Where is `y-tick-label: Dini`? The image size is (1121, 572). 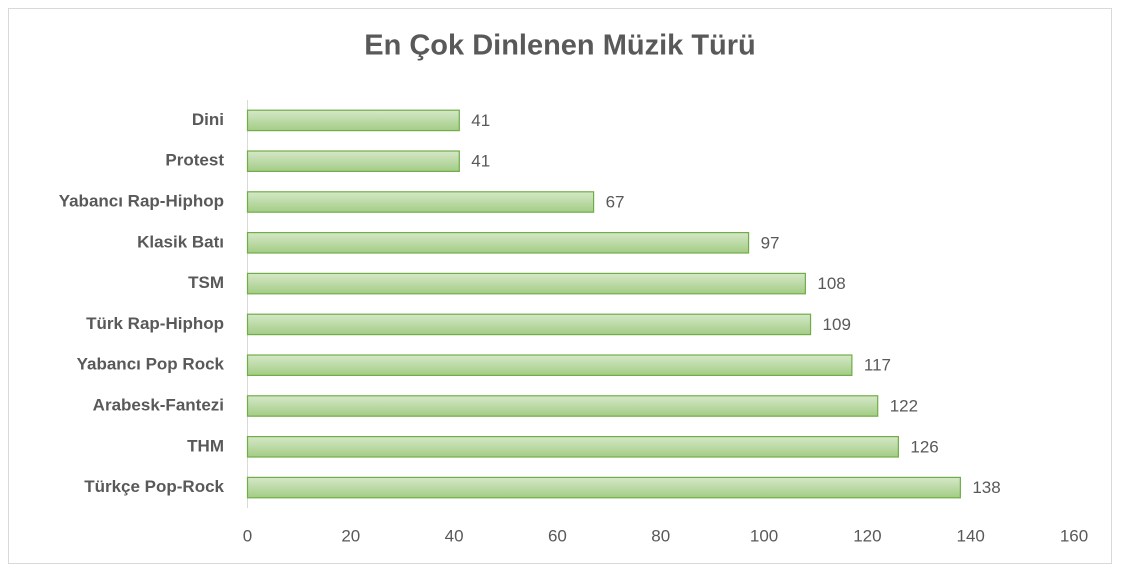 y-tick-label: Dini is located at coordinates (208, 119).